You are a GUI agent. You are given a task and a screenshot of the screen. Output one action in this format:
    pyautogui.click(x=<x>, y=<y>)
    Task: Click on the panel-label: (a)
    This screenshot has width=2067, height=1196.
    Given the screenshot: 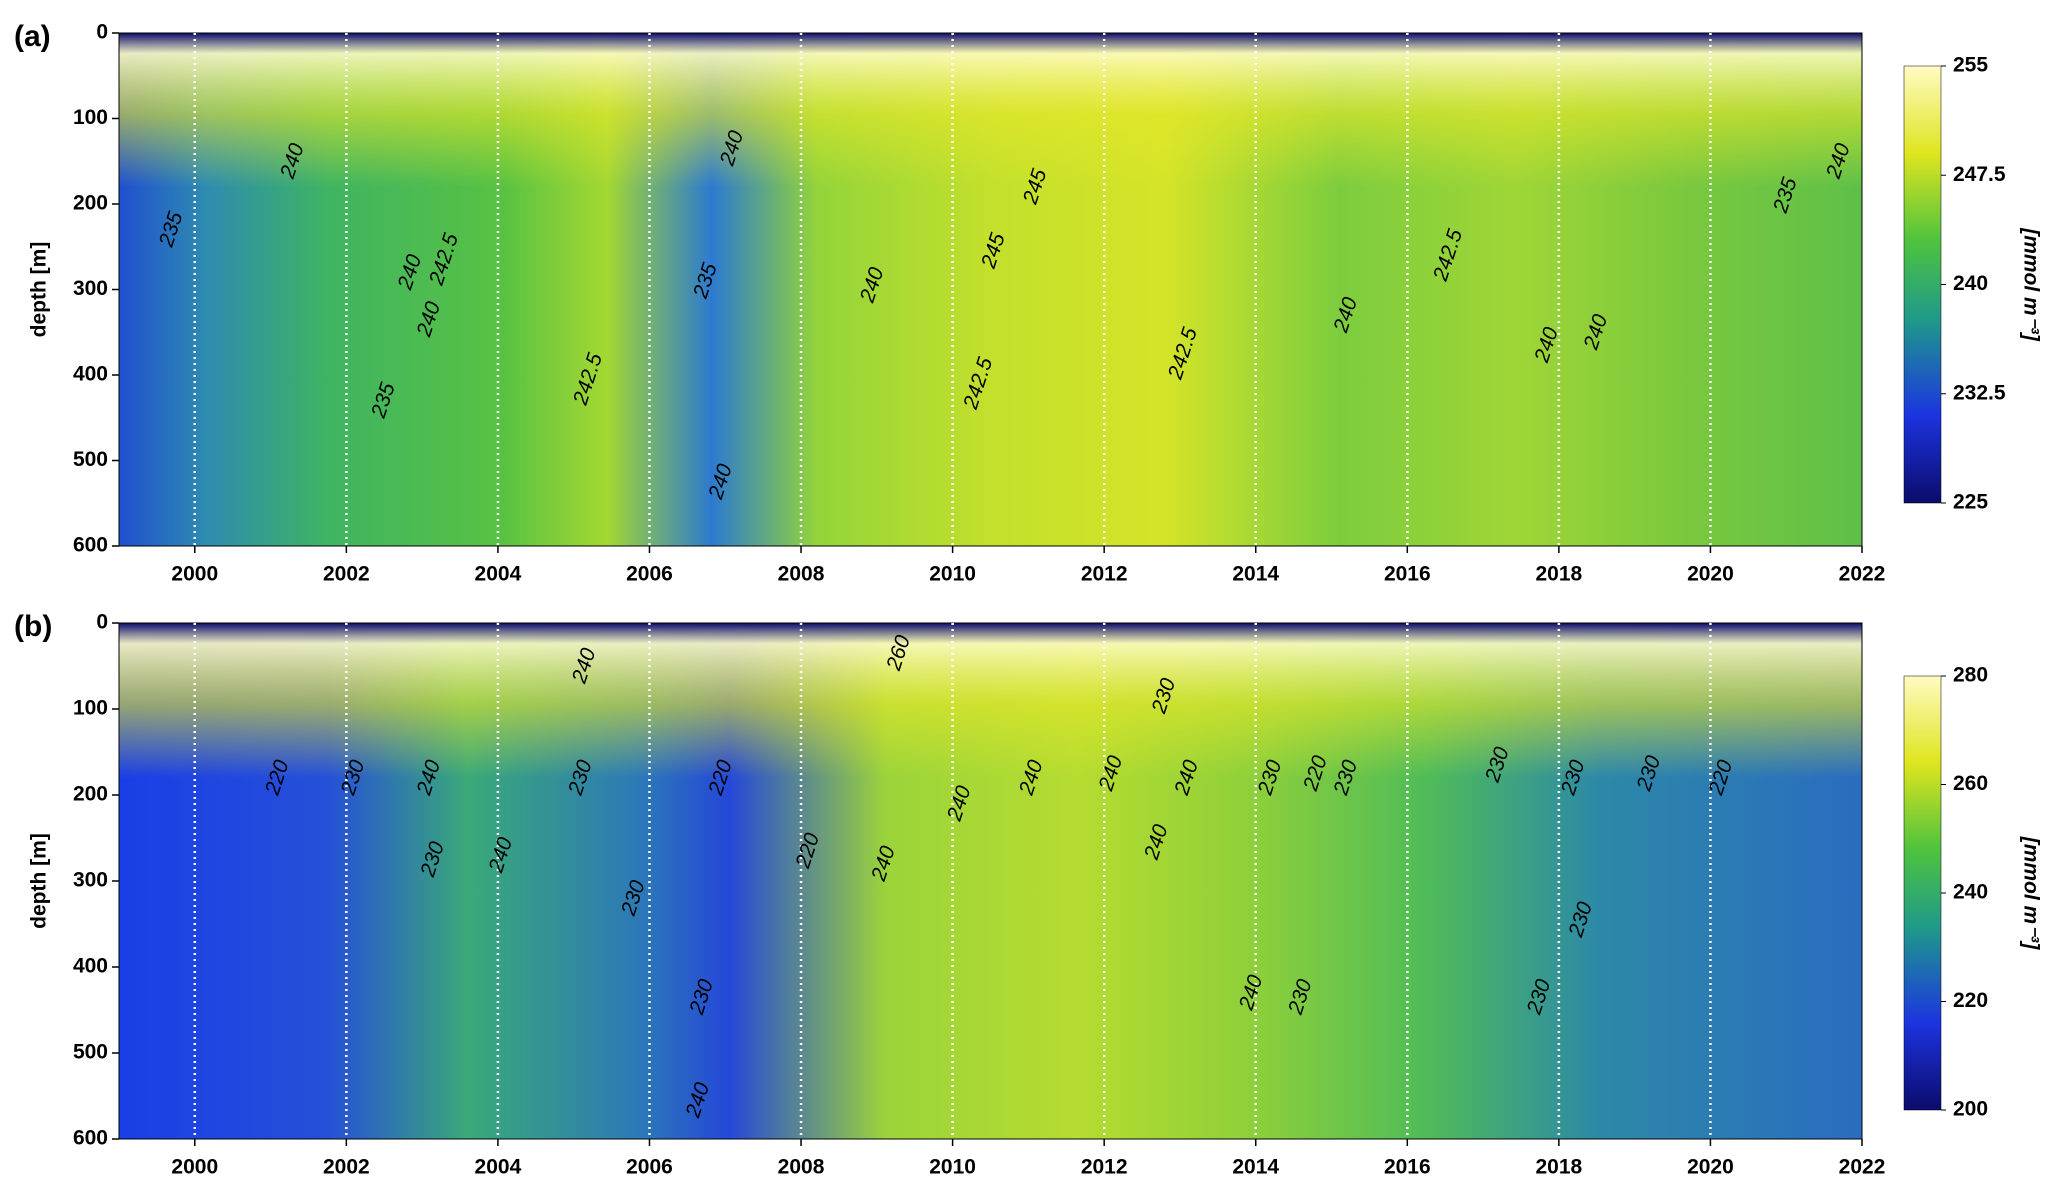 What is the action you would take?
    pyautogui.click(x=32, y=36)
    